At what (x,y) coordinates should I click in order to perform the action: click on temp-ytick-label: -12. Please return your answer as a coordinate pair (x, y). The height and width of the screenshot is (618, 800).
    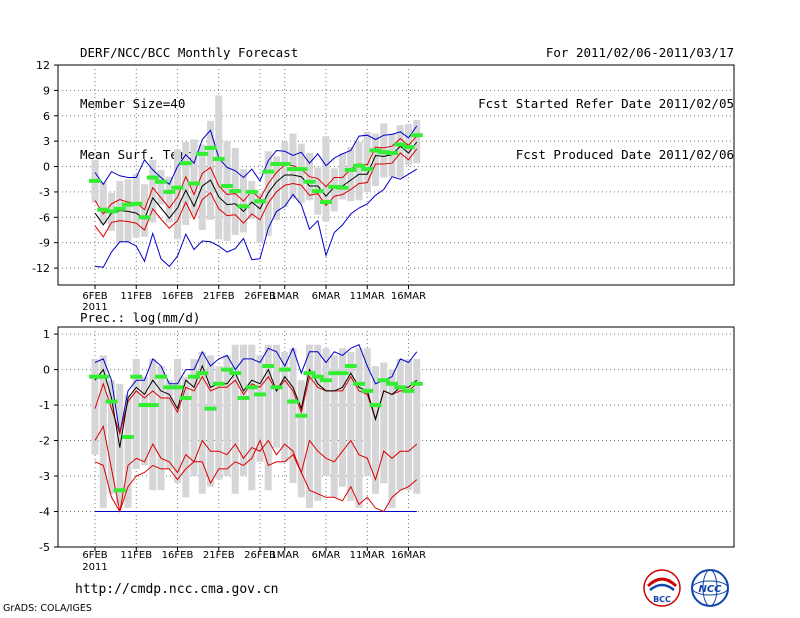
    Looking at the image, I should click on (41, 268).